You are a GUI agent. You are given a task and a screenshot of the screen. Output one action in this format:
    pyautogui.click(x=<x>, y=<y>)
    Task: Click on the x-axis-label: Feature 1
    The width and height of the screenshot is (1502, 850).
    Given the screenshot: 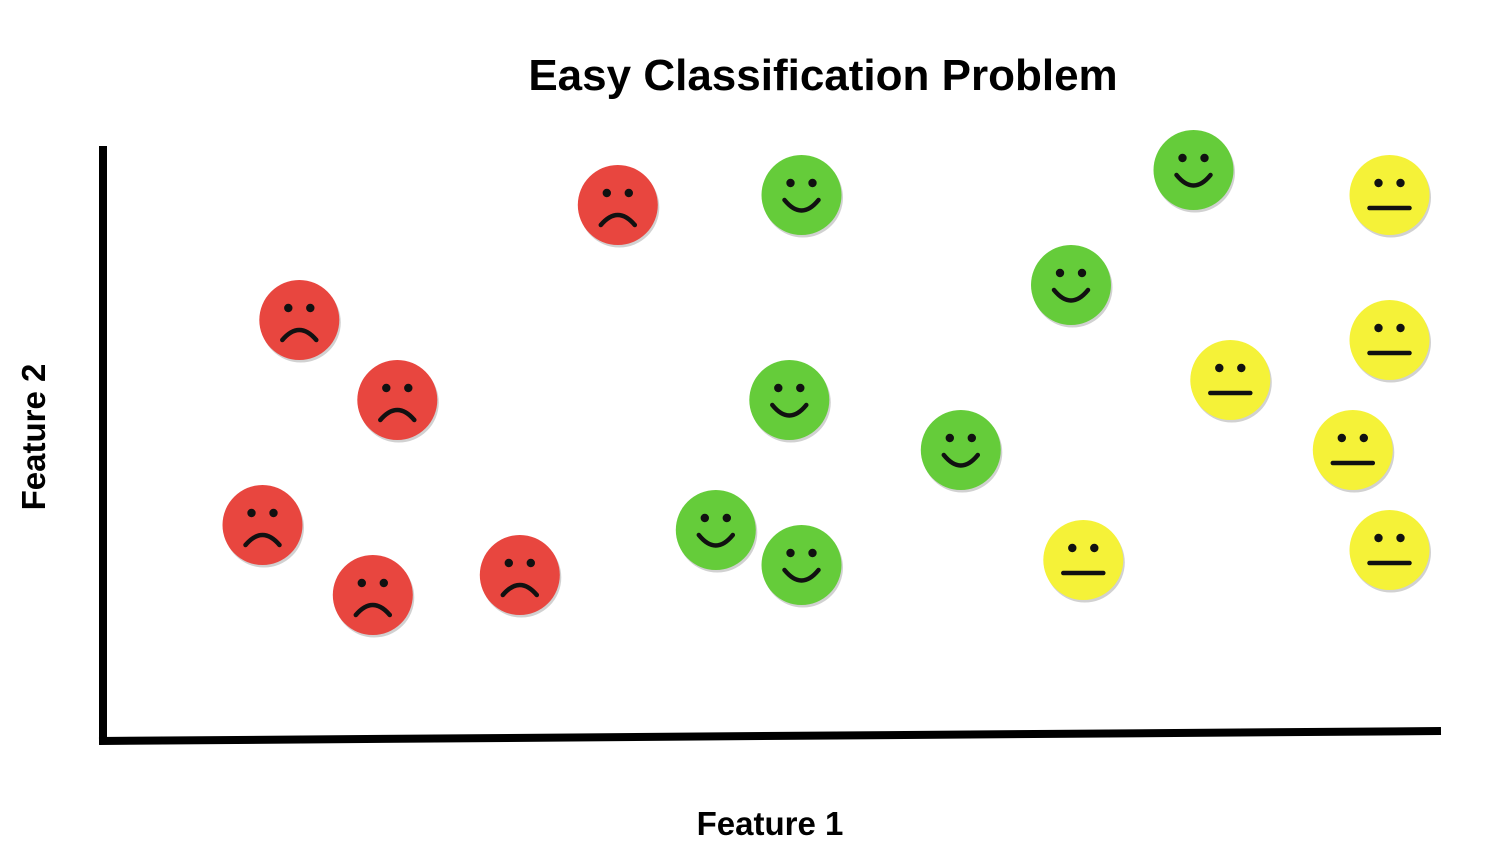 What is the action you would take?
    pyautogui.click(x=770, y=823)
    